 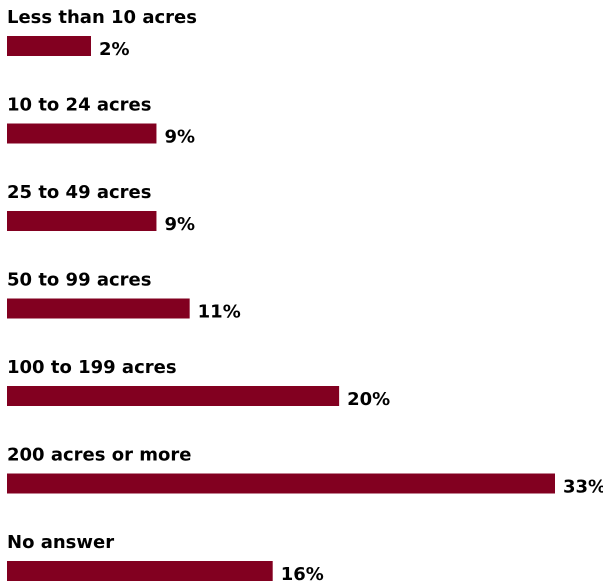 What do you see at coordinates (92, 367) in the screenshot?
I see `category-label: 100 to 199 acres` at bounding box center [92, 367].